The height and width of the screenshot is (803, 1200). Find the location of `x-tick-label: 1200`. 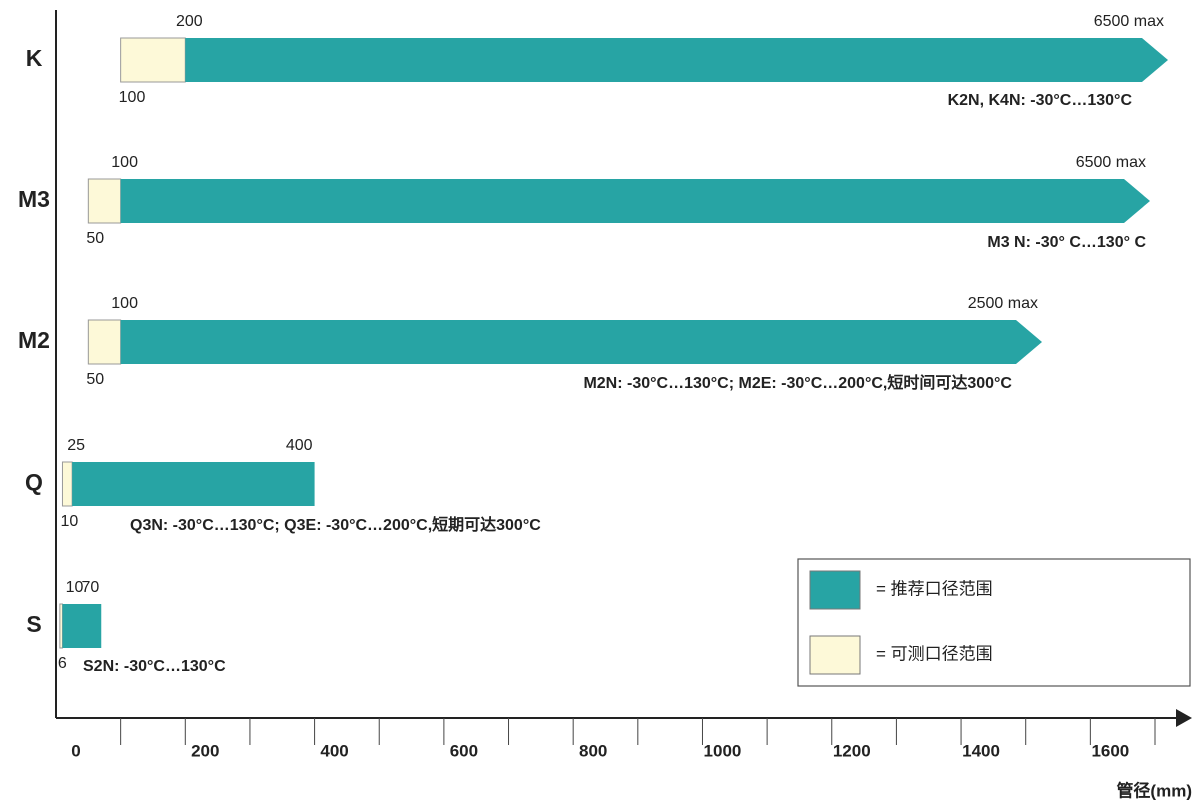

x-tick-label: 1200 is located at coordinates (852, 750).